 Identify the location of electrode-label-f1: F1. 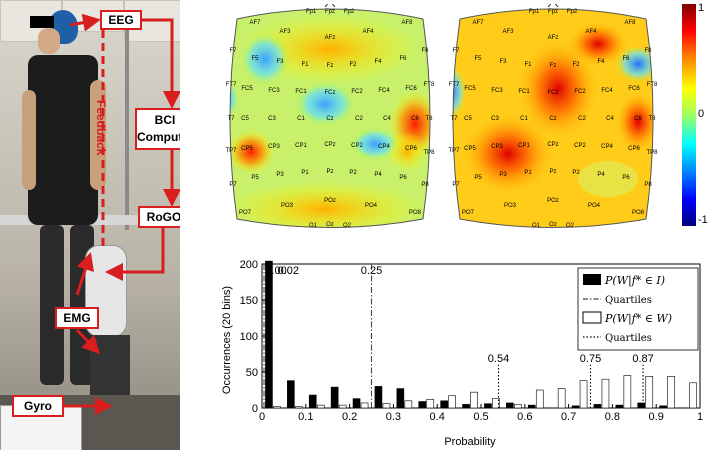
(528, 65).